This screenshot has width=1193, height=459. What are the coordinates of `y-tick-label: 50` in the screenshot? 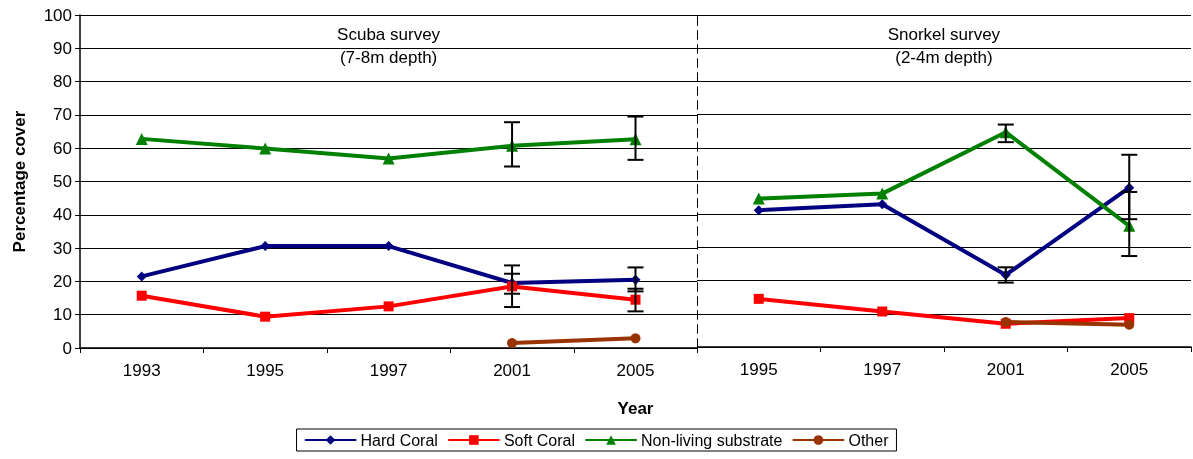 It's located at (62, 181).